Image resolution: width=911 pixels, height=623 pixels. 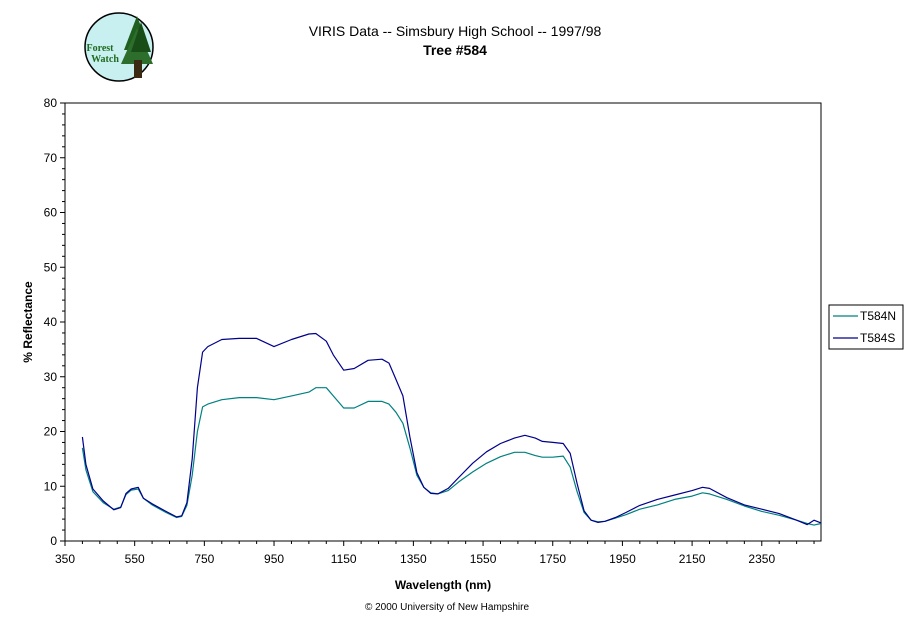 What do you see at coordinates (65, 559) in the screenshot?
I see `x-tick-label: 350` at bounding box center [65, 559].